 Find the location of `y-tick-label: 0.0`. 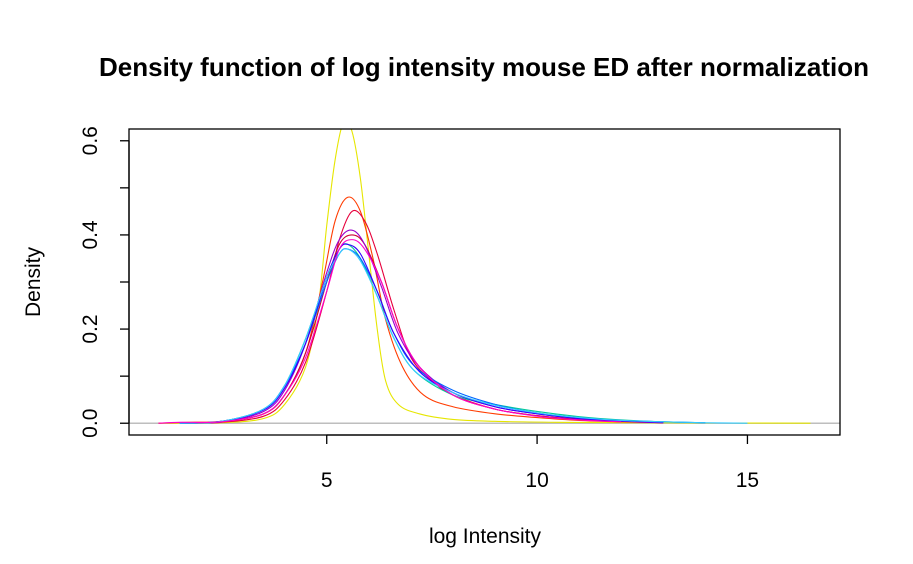

y-tick-label: 0.0 is located at coordinates (90, 423).